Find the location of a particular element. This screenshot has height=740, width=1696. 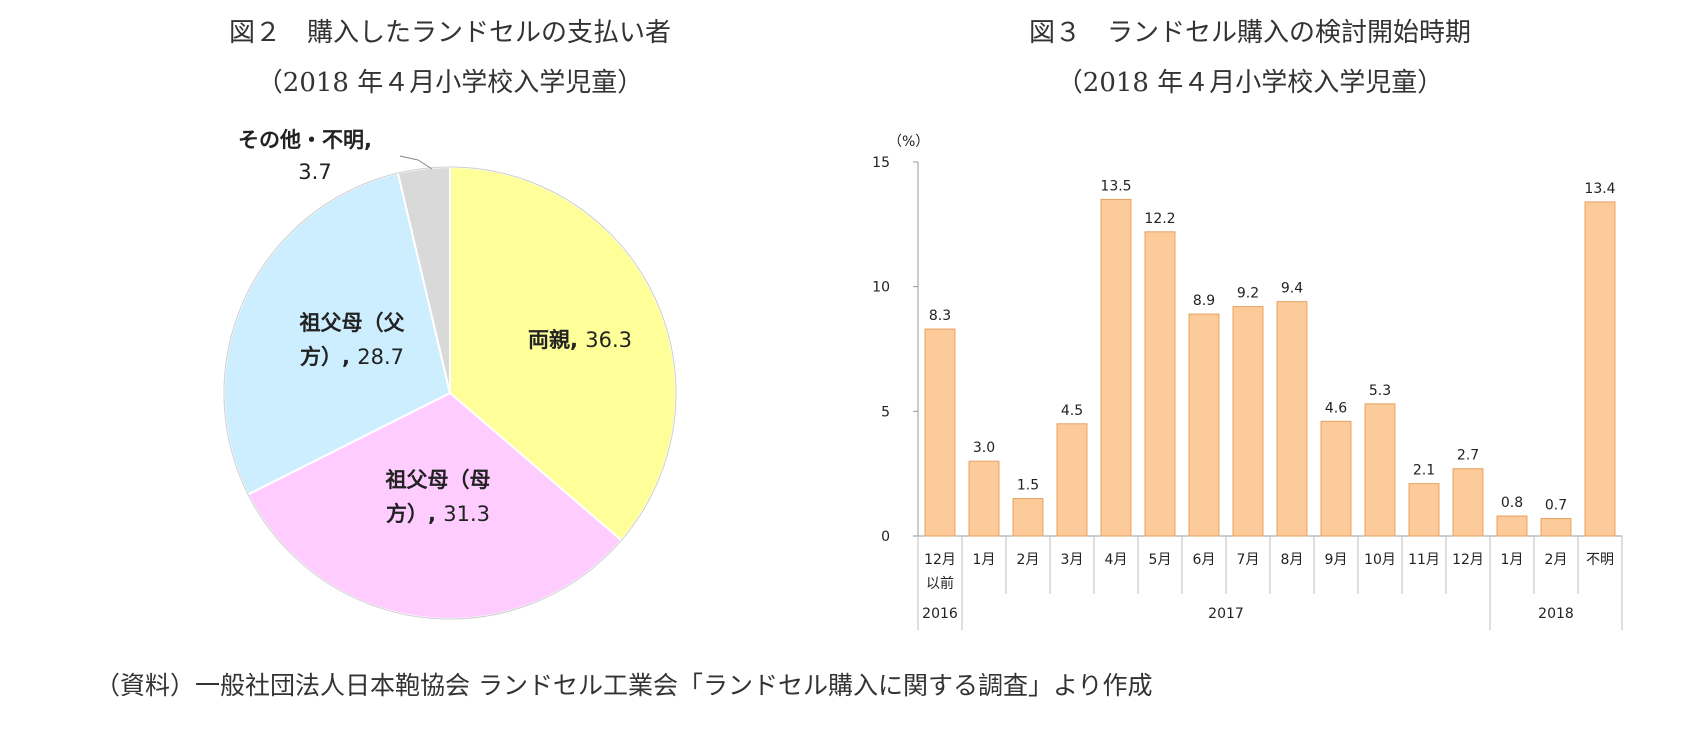

x-category-label: 8月 is located at coordinates (1292, 560).